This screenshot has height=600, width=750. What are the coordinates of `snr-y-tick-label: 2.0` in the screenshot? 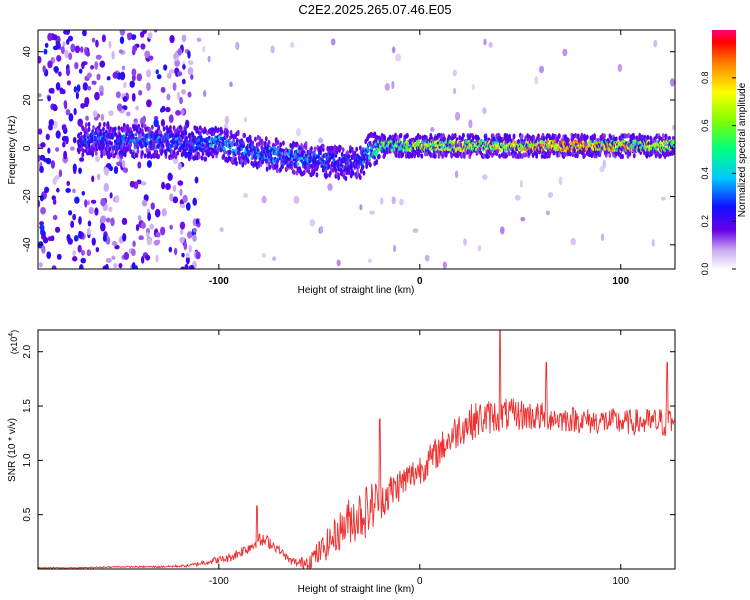 It's located at (27, 351).